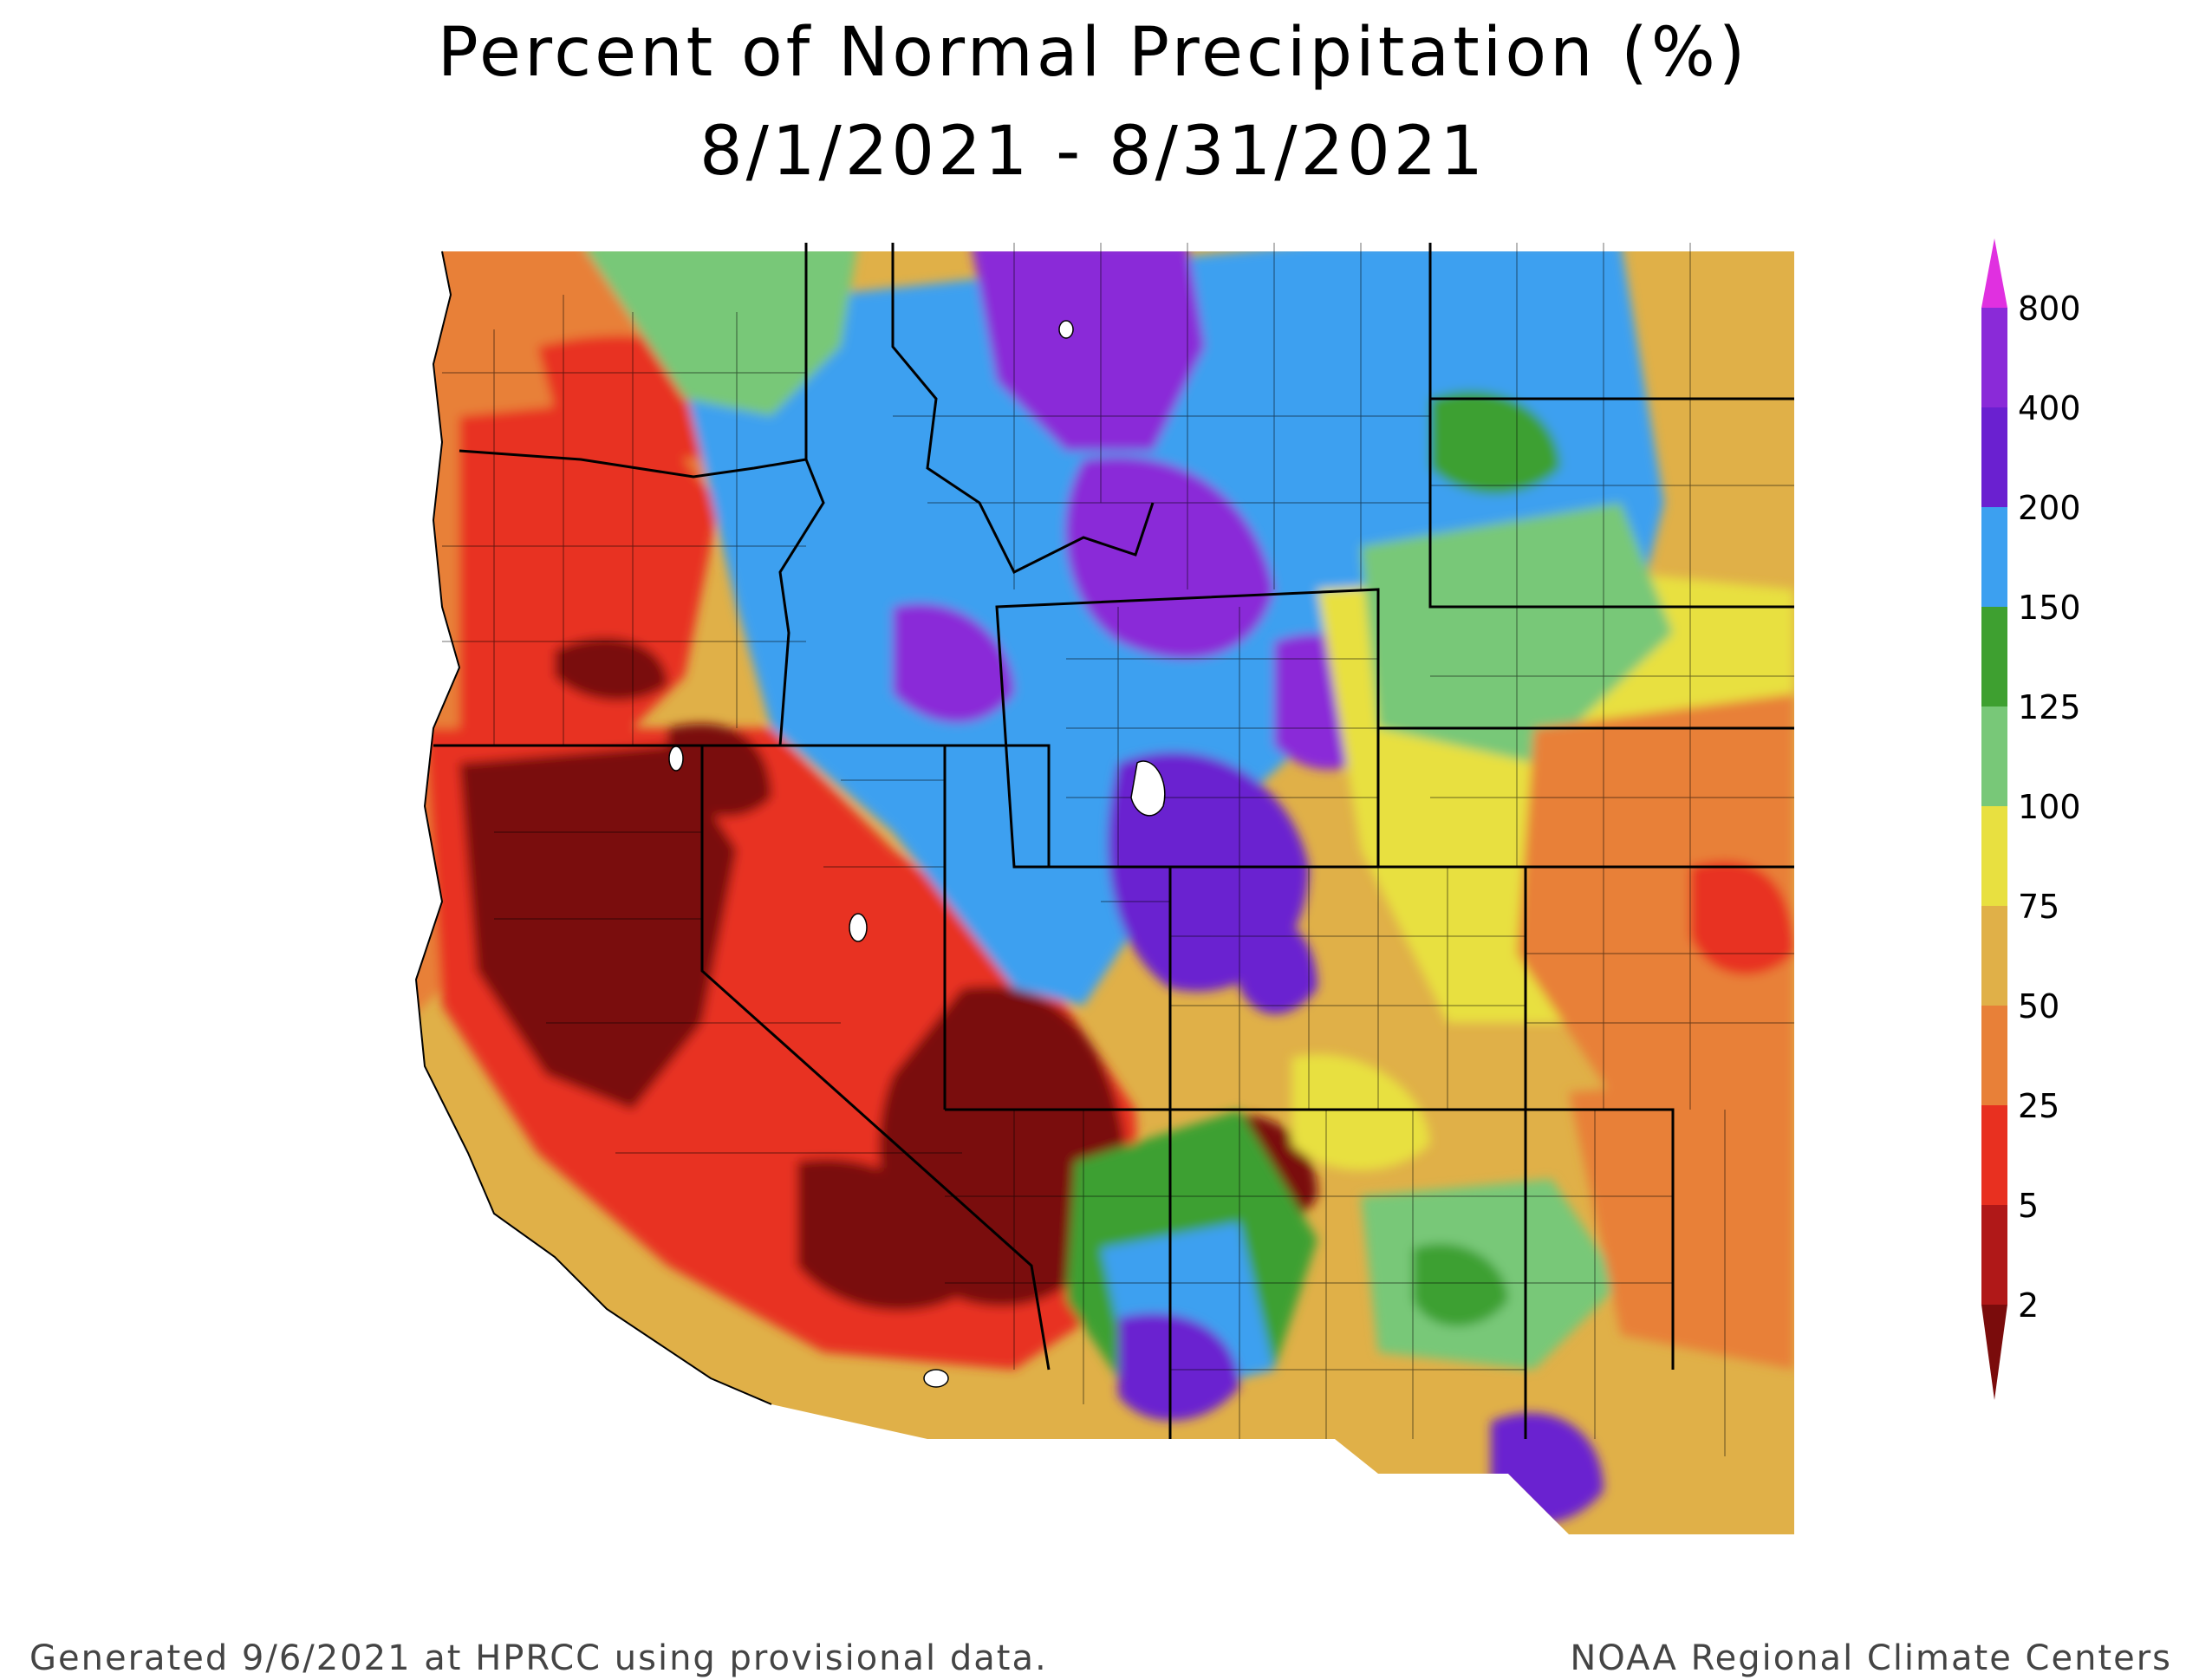  I want to click on legend-label: 400, so click(2049, 408).